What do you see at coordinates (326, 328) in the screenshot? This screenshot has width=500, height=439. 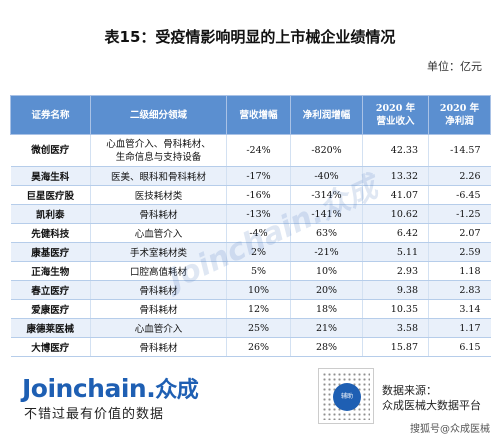 I see `table-cell: 21%` at bounding box center [326, 328].